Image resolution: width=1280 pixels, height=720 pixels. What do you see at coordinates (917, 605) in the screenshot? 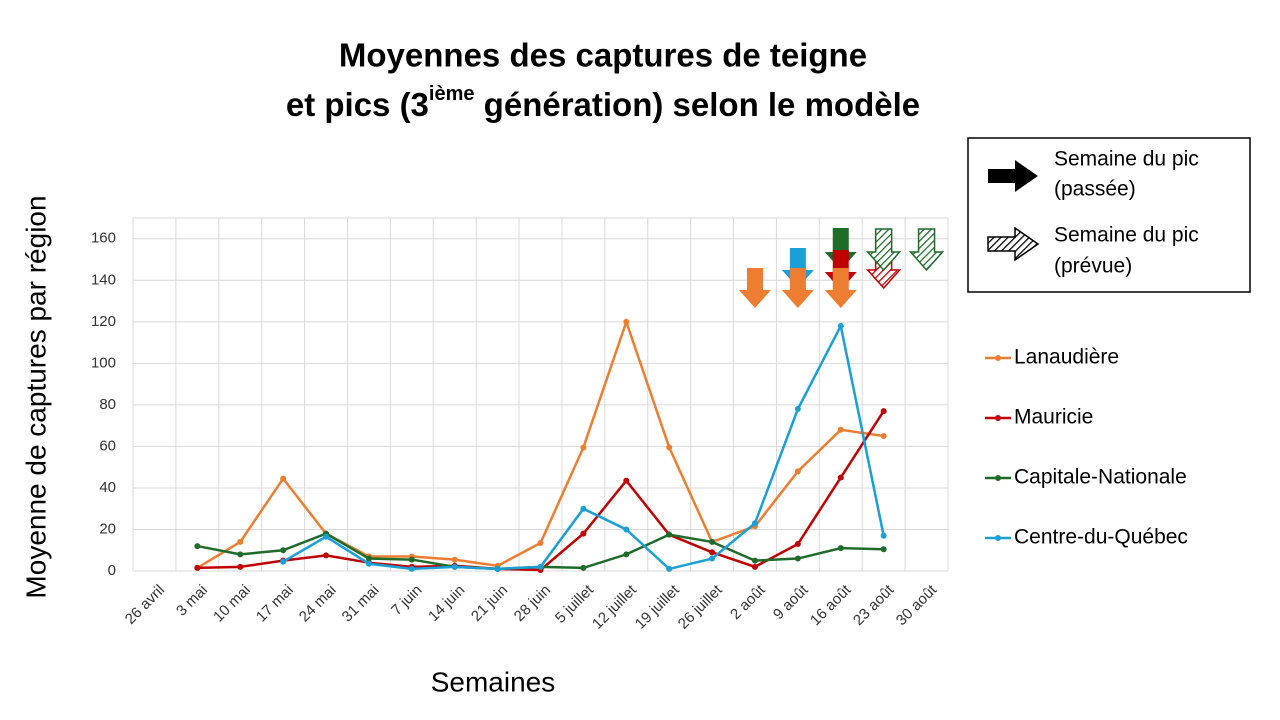
I see `x-tick-label: 30 août` at bounding box center [917, 605].